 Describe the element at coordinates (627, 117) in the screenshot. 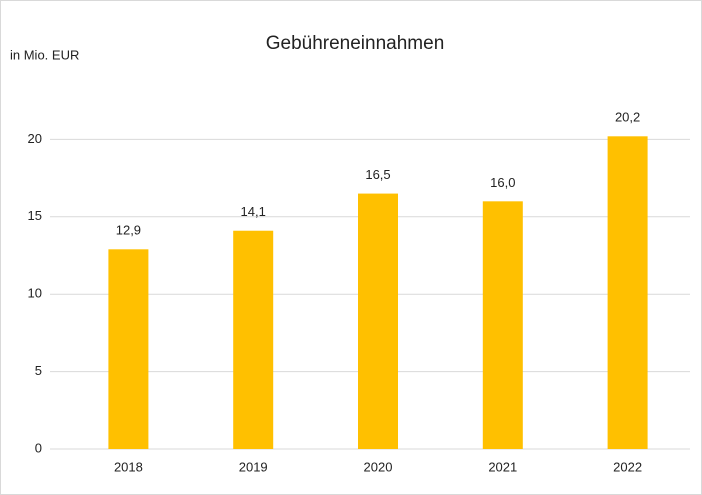

I see `value-label: 20,2` at that location.